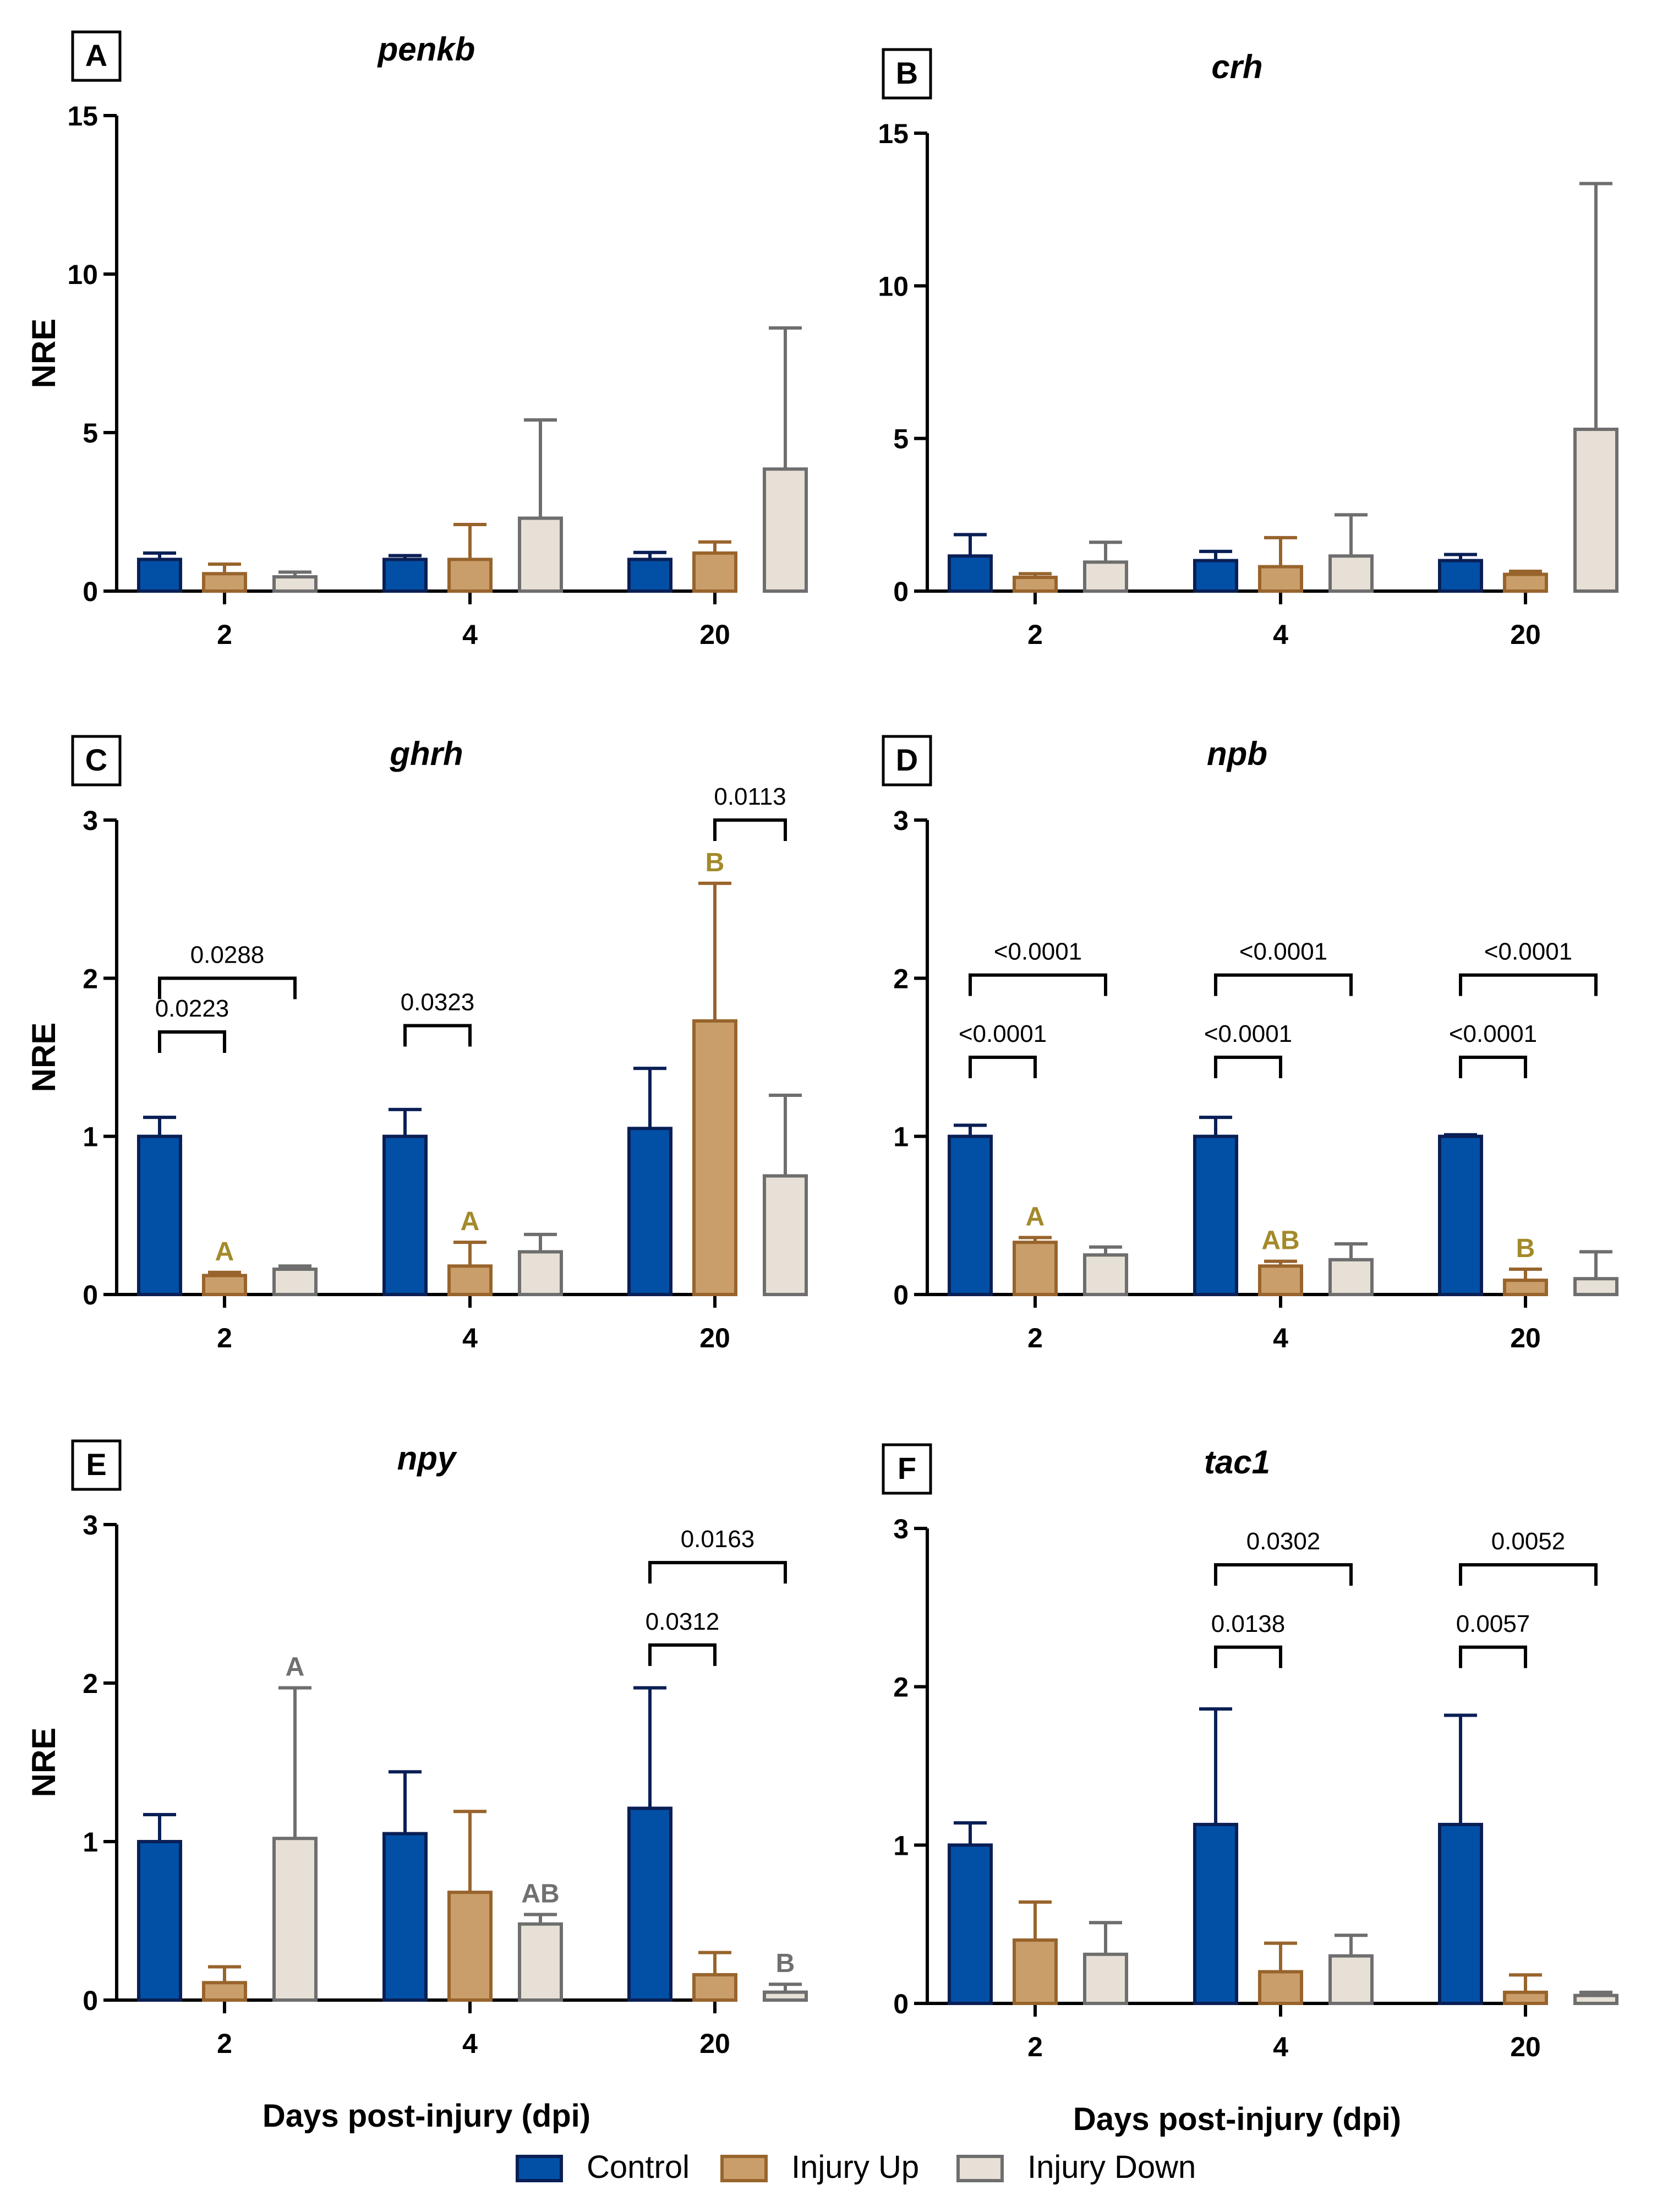  Describe the element at coordinates (744, 2168) in the screenshot. I see `legend-swatch-up` at that location.